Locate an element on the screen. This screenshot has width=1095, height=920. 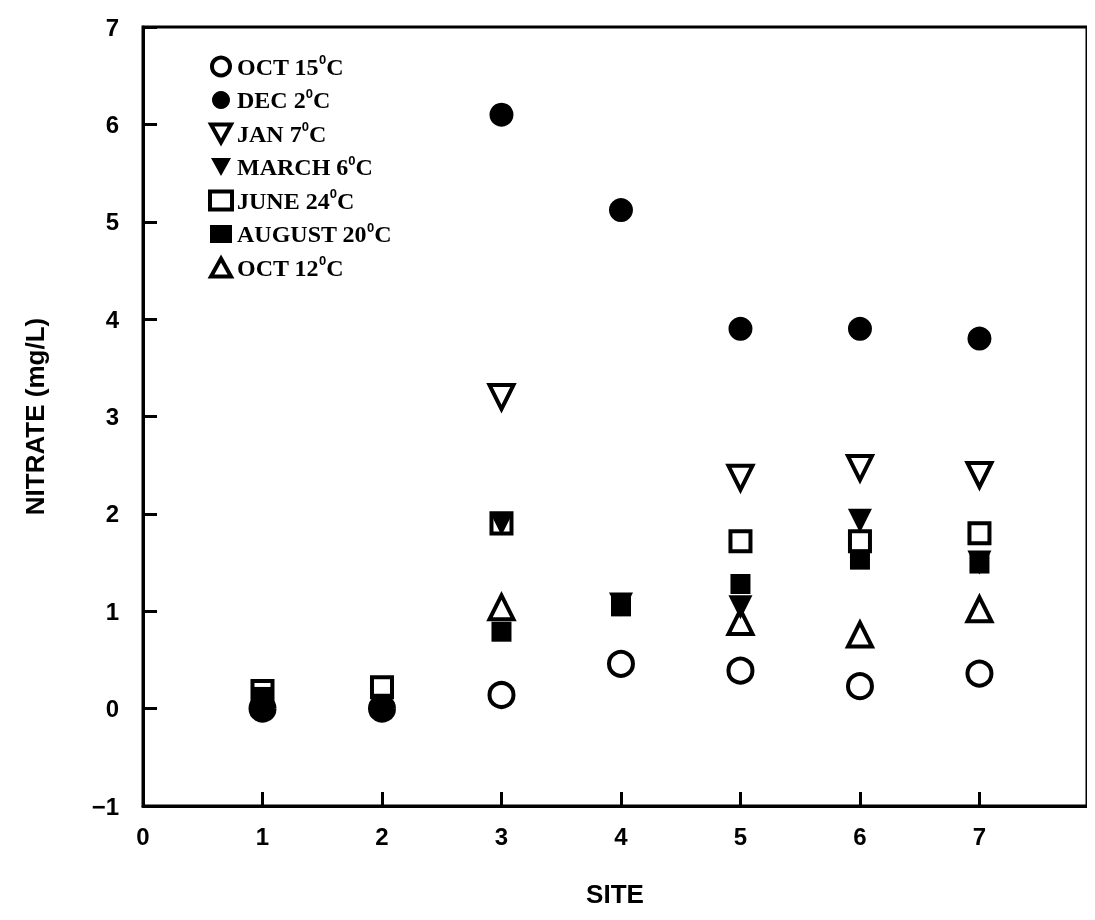
y-tick-label: 1 is located at coordinates (112, 611).